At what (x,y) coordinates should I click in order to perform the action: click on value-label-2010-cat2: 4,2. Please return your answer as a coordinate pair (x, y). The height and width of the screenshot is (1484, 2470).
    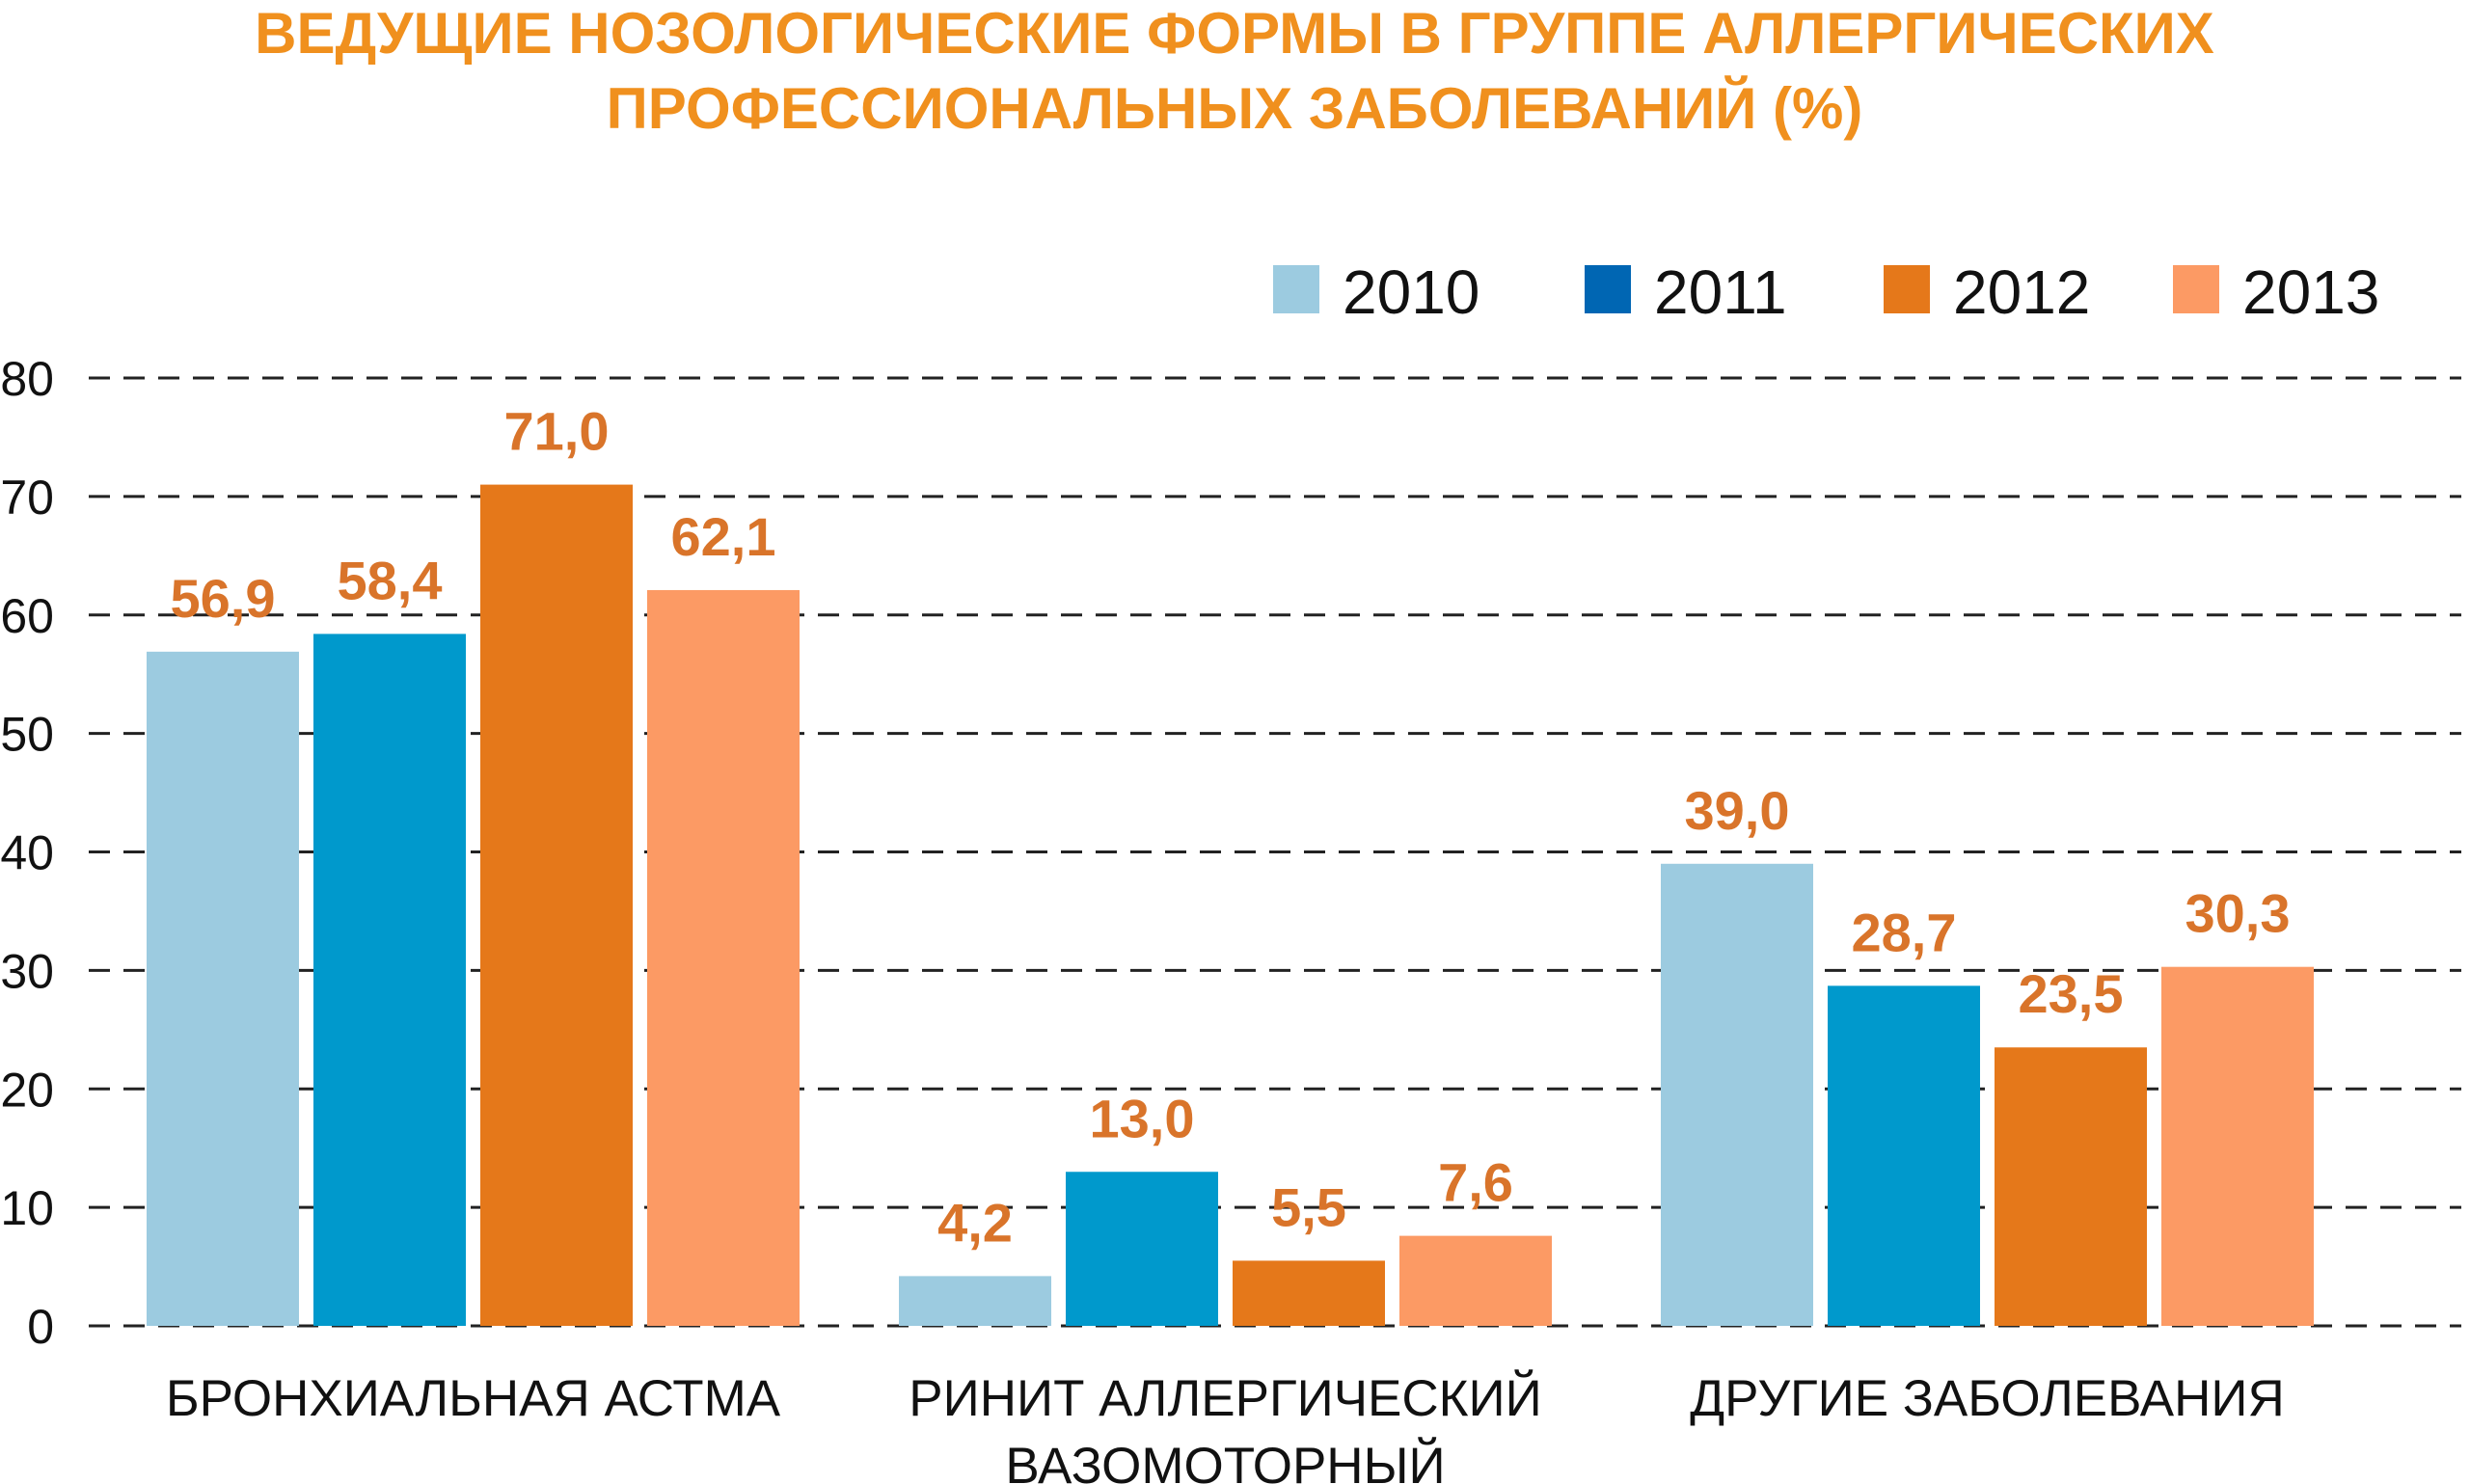
    Looking at the image, I should click on (975, 1222).